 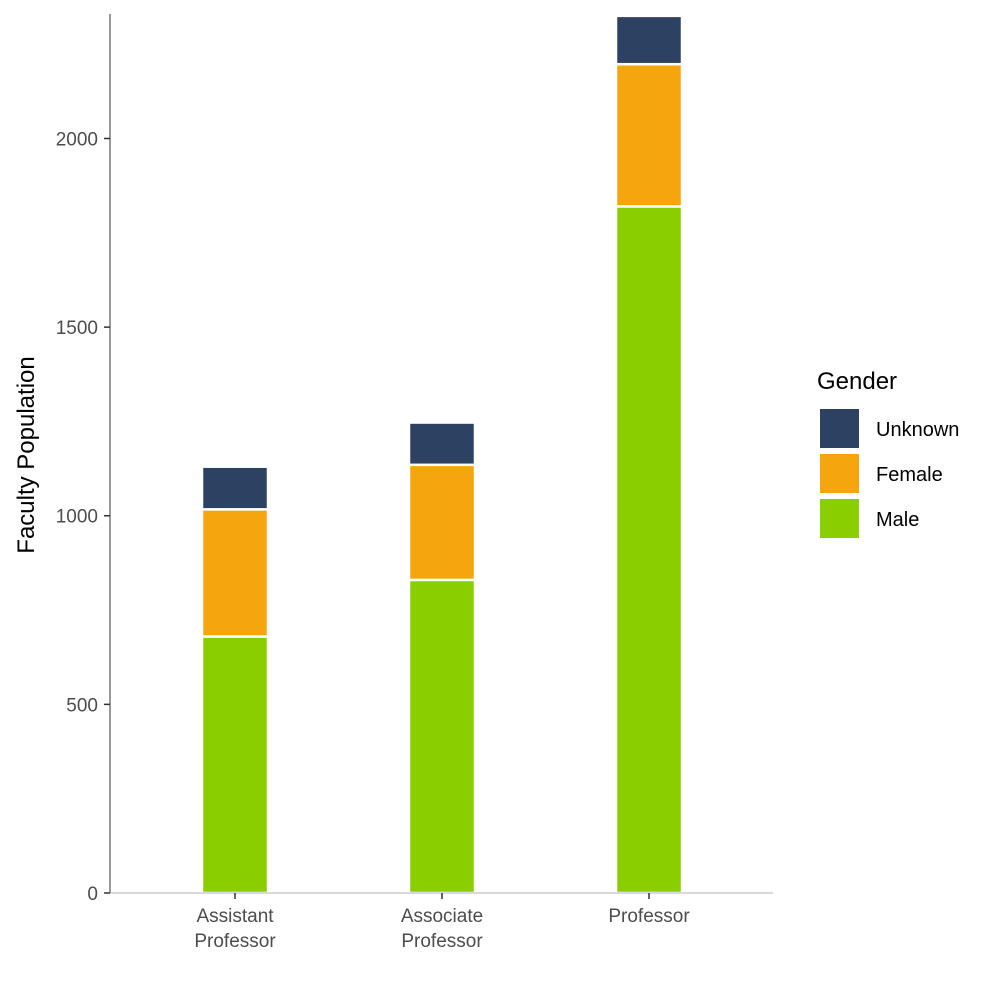 I want to click on legend-title: Gender, so click(x=857, y=381).